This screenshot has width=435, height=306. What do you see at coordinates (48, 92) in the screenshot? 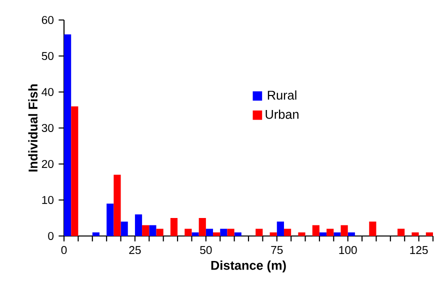
I see `y-tick-label: 40` at bounding box center [48, 92].